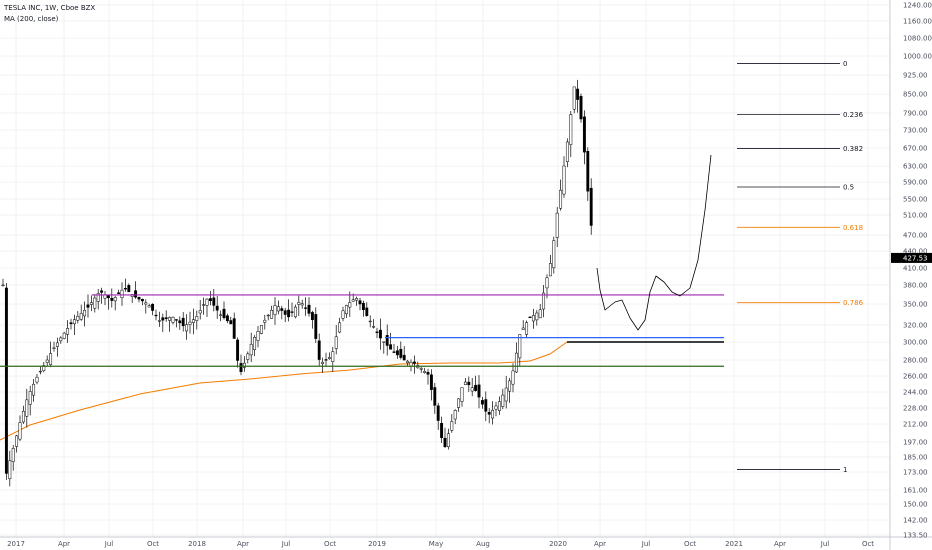  Describe the element at coordinates (915, 536) in the screenshot. I see `y-tick-label: 133.50` at that location.